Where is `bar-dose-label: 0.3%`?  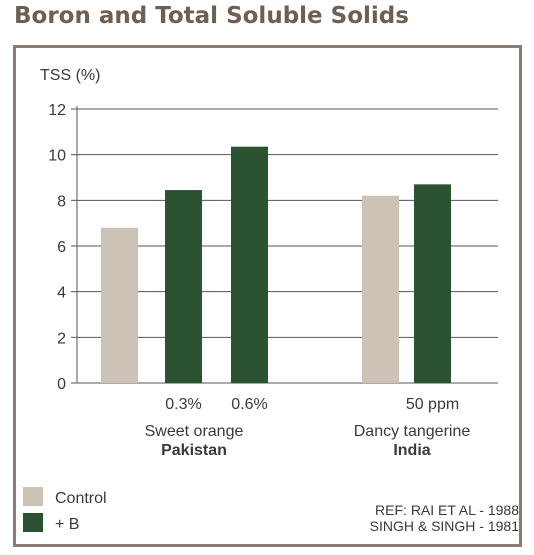 bar-dose-label: 0.3% is located at coordinates (183, 404).